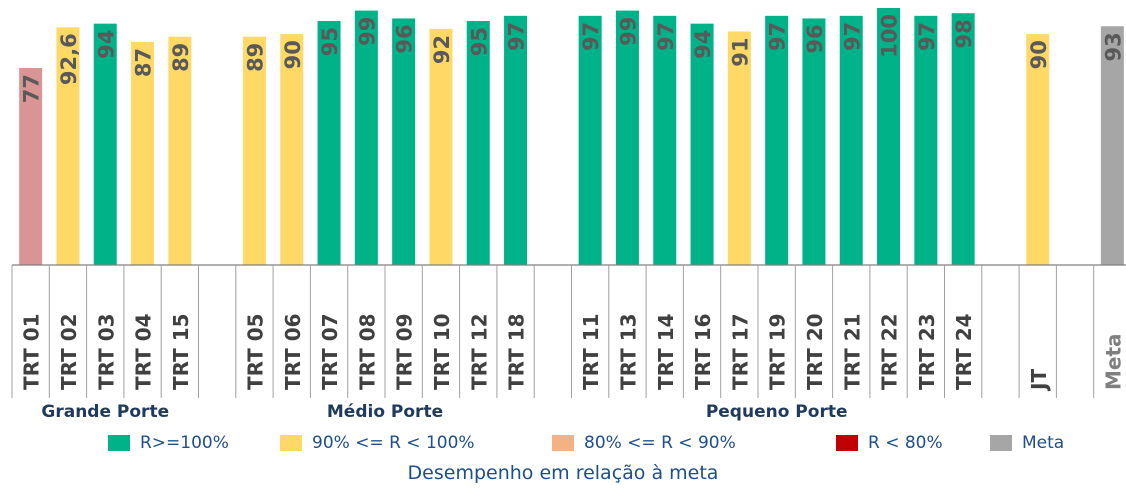 The image size is (1126, 488). Describe the element at coordinates (517, 36) in the screenshot. I see `value-label-trt-18: 97` at that location.